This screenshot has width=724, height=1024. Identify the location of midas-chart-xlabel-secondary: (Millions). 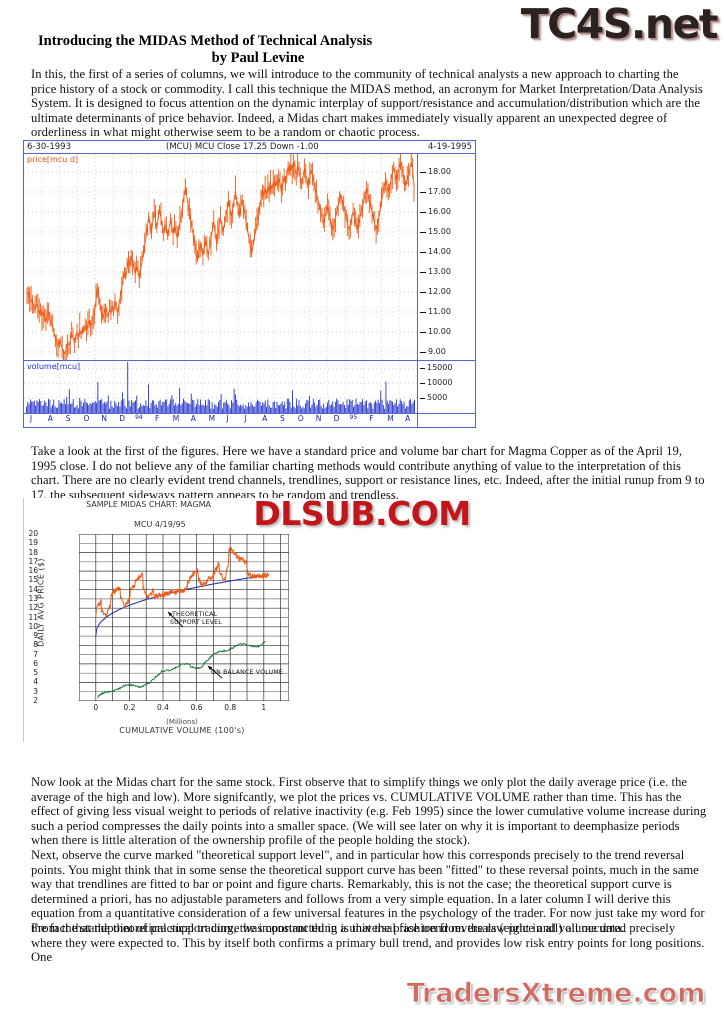
(182, 722).